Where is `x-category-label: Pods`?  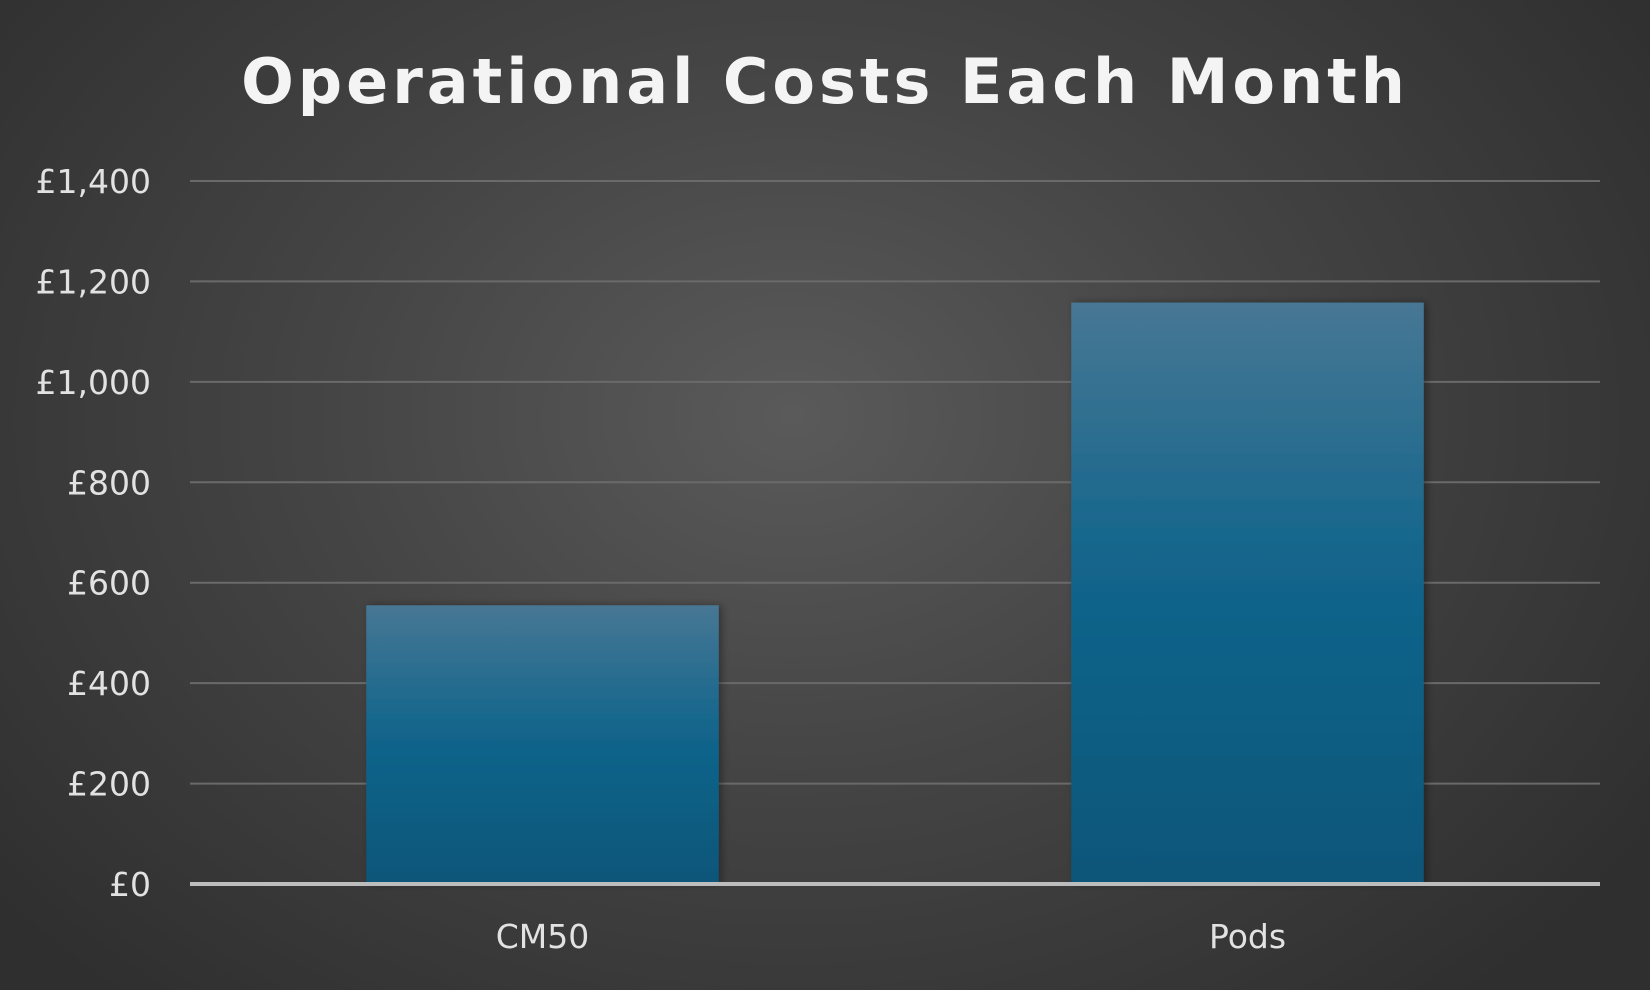
x-category-label: Pods is located at coordinates (1247, 936).